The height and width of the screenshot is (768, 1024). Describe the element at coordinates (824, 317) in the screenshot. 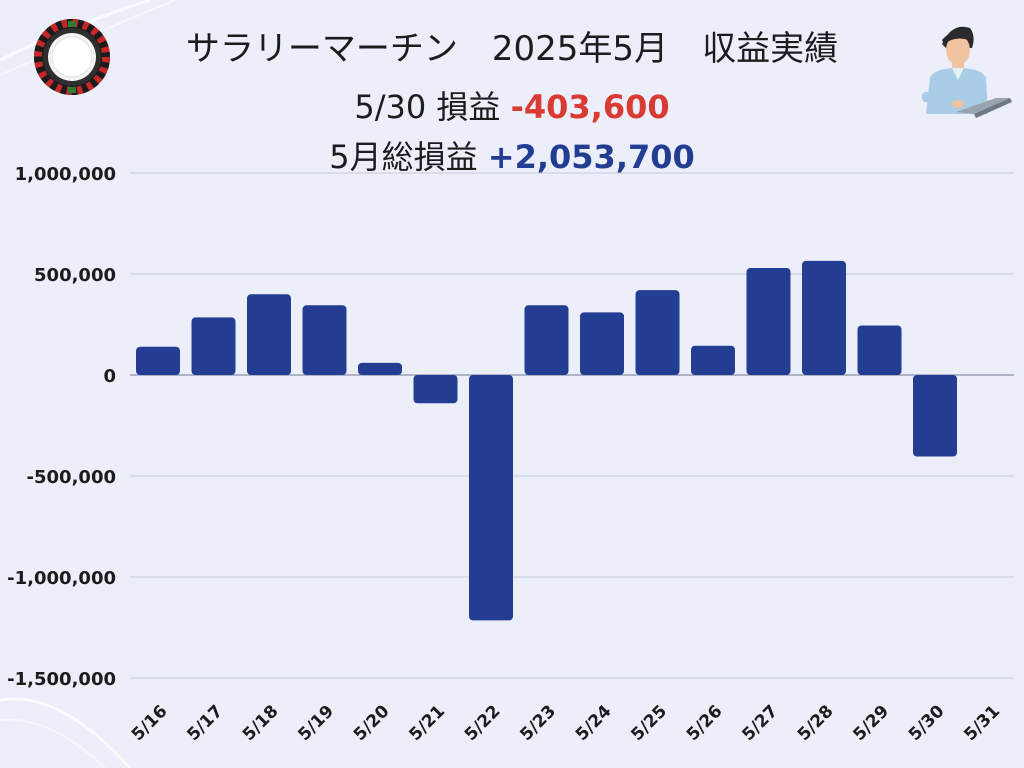

I see `bar-5/28` at that location.